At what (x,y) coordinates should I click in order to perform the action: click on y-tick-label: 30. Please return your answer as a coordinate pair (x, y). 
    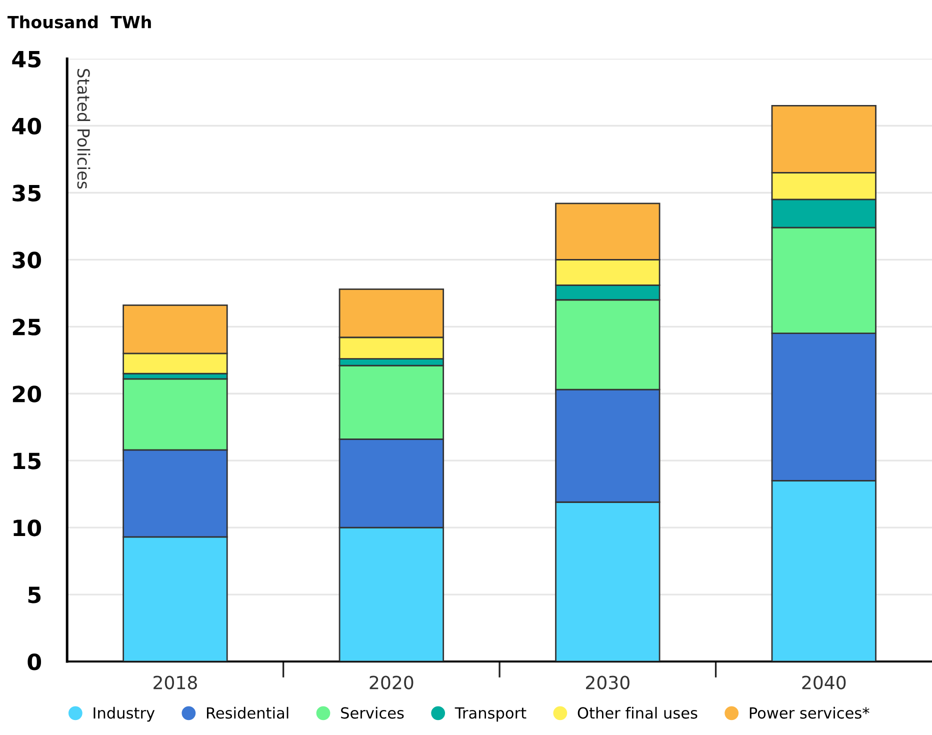
    Looking at the image, I should click on (27, 260).